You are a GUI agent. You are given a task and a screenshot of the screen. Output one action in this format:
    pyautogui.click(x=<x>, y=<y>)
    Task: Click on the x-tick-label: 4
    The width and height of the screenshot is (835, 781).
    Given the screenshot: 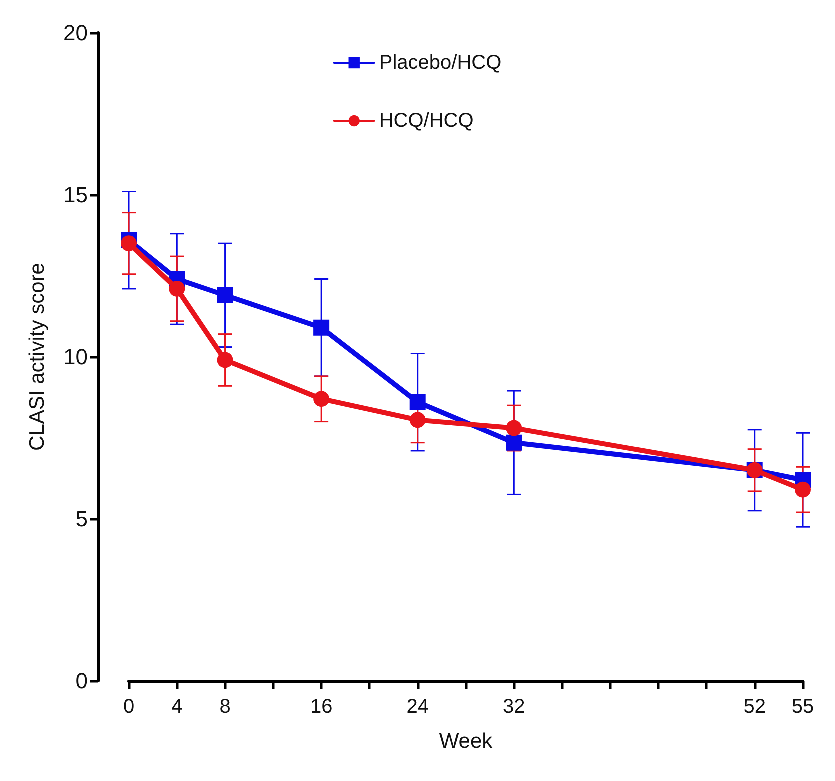 What is the action you would take?
    pyautogui.click(x=177, y=707)
    